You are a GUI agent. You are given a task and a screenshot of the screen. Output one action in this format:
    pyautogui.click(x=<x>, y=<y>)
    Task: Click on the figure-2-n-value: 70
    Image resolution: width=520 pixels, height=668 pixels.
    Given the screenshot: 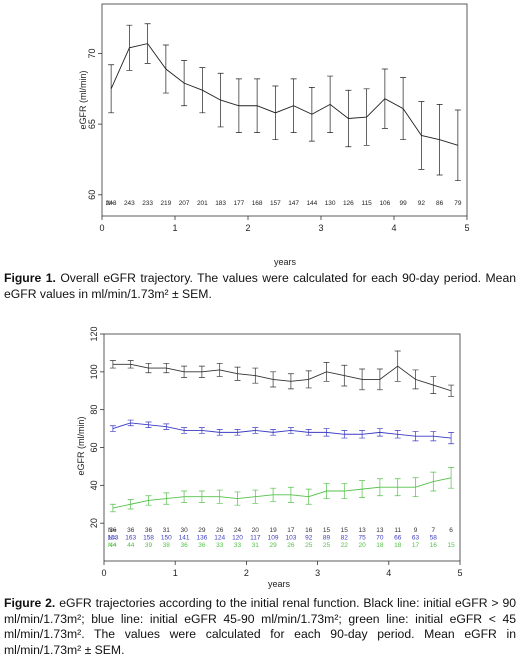 What is the action you would take?
    pyautogui.click(x=380, y=538)
    